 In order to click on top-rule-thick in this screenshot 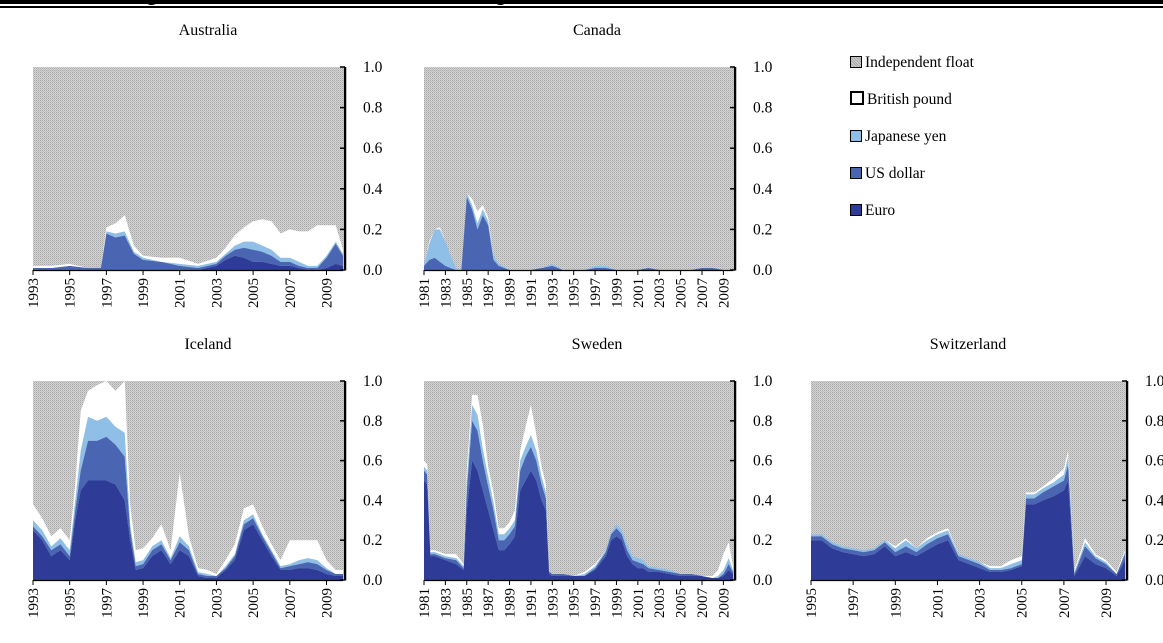, I will do `click(581, 2)`.